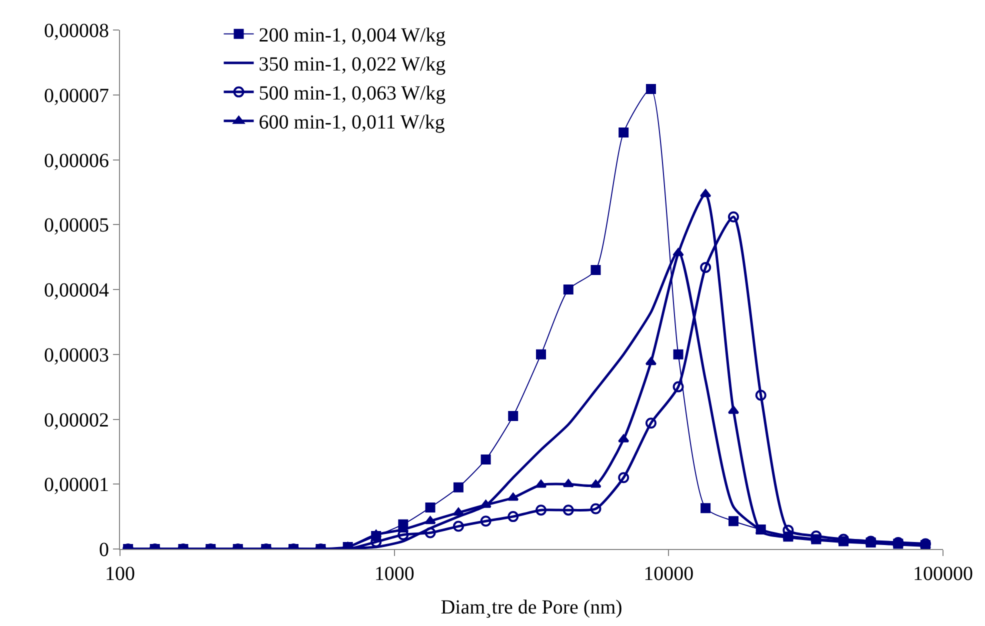 The height and width of the screenshot is (626, 985). What do you see at coordinates (76, 161) in the screenshot?
I see `y-tick-label: 0,00006` at bounding box center [76, 161].